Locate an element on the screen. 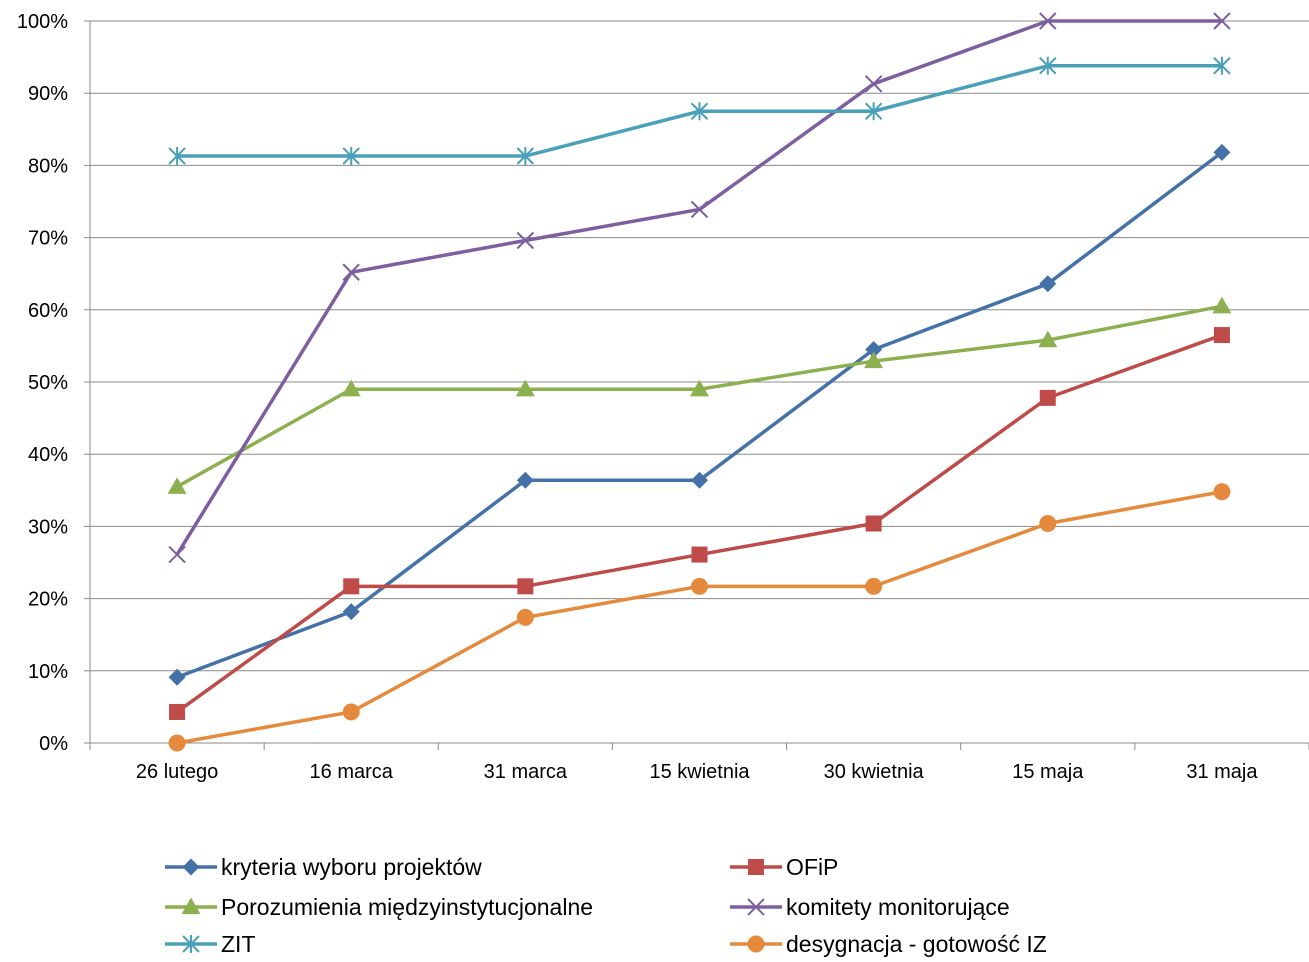 This screenshot has height=962, width=1309. y-tick-label: 40% is located at coordinates (48, 455).